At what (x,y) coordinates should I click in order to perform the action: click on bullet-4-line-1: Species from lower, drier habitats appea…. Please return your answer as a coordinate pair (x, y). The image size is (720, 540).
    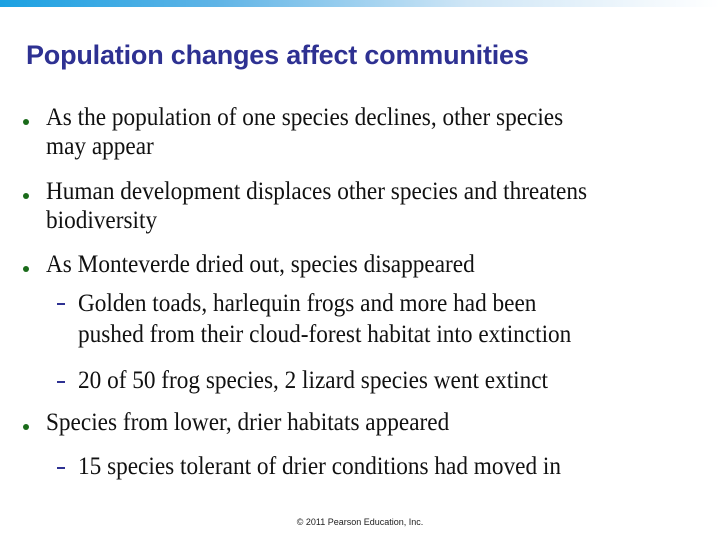
    Looking at the image, I should click on (248, 422).